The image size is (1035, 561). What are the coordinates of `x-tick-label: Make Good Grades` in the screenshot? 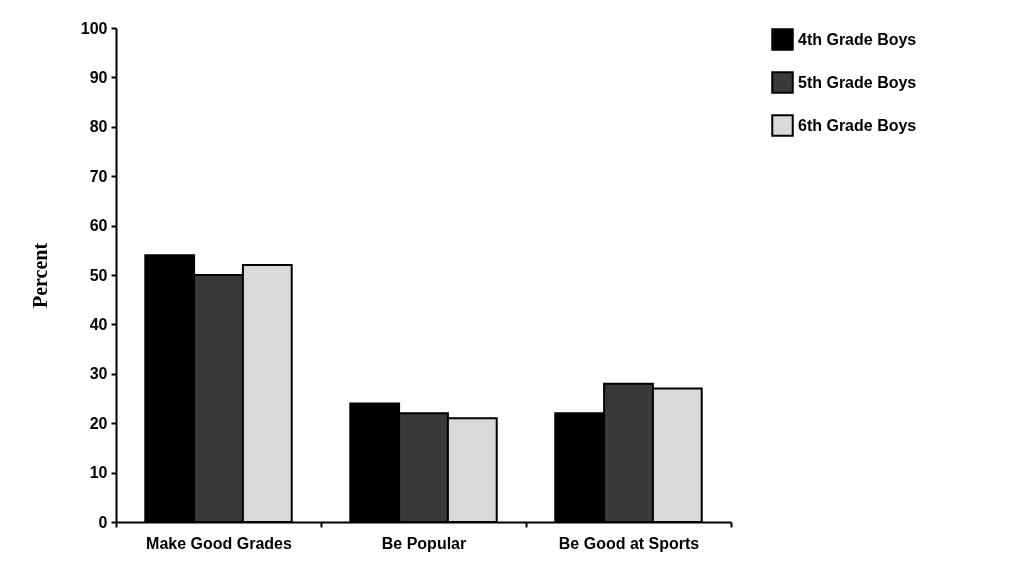 It's located at (219, 543).